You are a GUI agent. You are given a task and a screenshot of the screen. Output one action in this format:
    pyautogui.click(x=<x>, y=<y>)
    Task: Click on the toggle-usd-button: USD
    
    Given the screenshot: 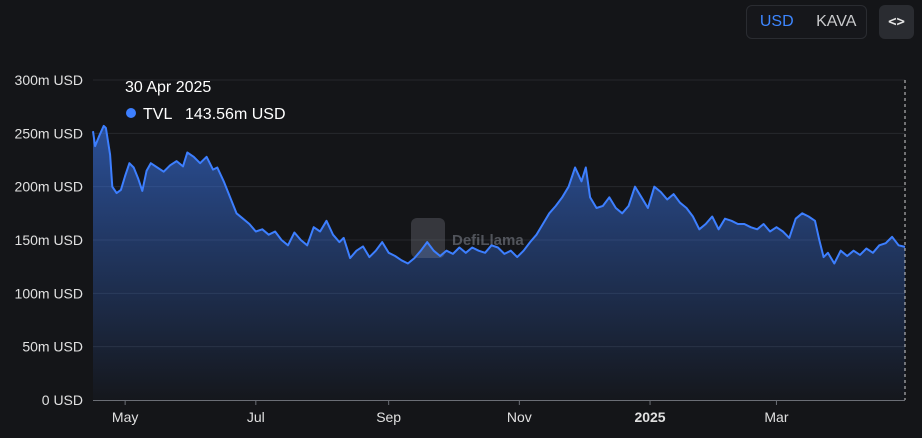 What is the action you would take?
    pyautogui.click(x=776, y=21)
    